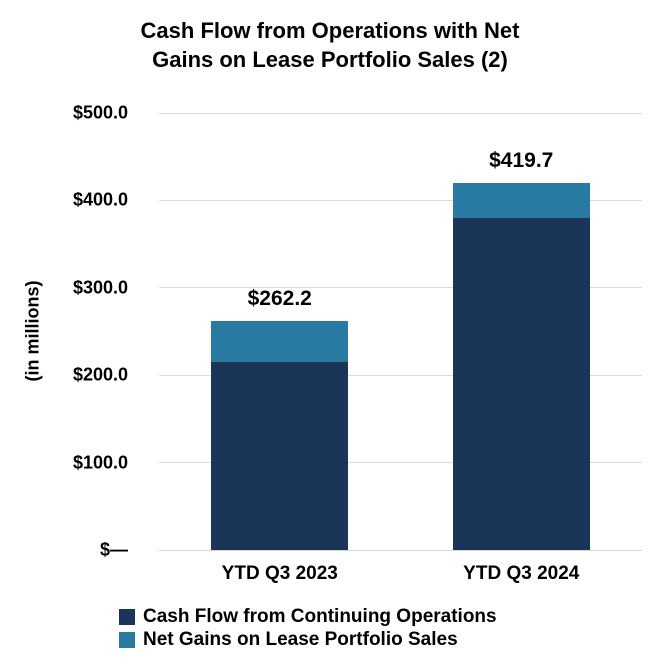 Image resolution: width=660 pixels, height=670 pixels. What do you see at coordinates (100, 374) in the screenshot?
I see `y-axis-tick-label: $200.0` at bounding box center [100, 374].